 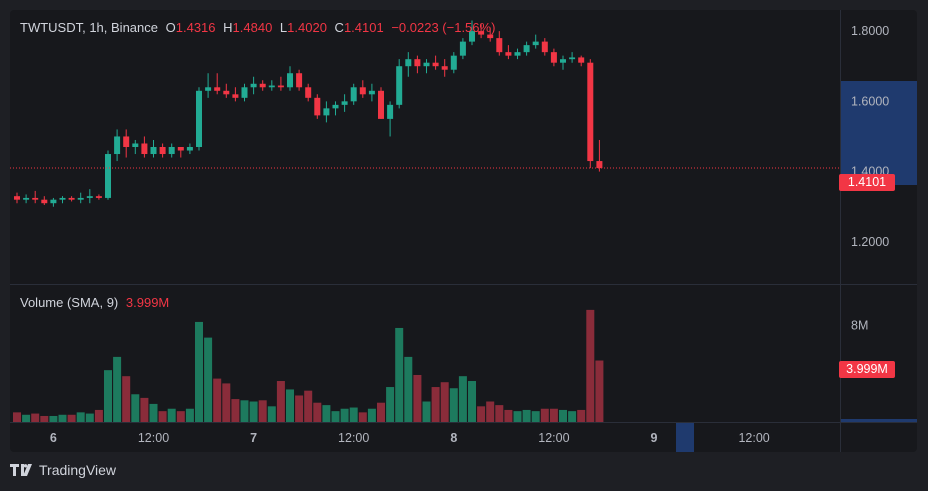 What do you see at coordinates (443, 27) in the screenshot?
I see `change-value: −0.0223 (−1.56%)` at bounding box center [443, 27].